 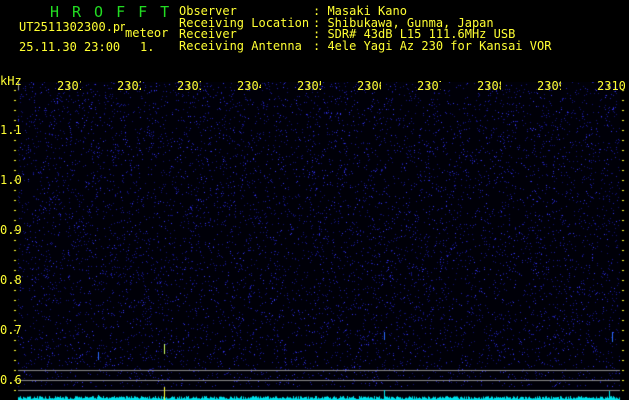 I want to click on y-tick-label: 0.9, so click(x=11, y=230).